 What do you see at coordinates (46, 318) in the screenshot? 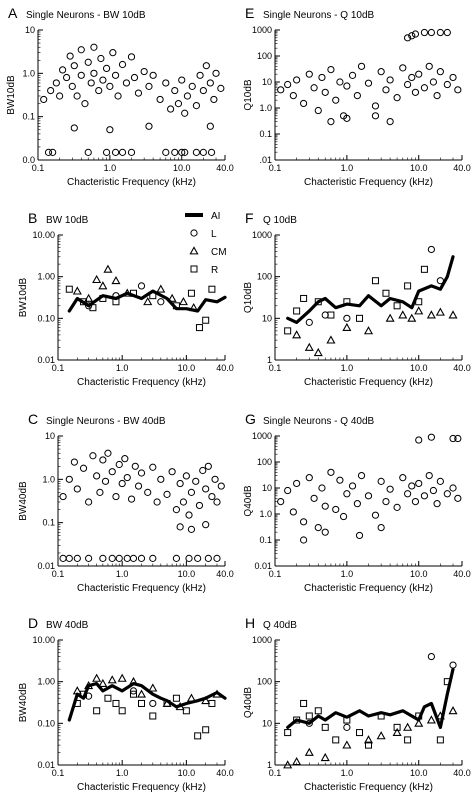
I see `y-tick-label: 0.10` at bounding box center [46, 318].